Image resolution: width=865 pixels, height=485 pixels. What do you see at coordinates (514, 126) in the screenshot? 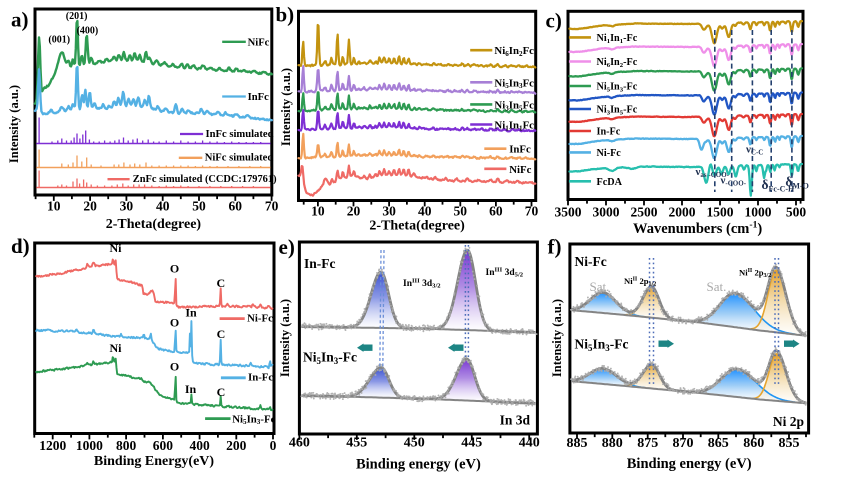
I see `svg-text: Ni1 In1 Fc` at bounding box center [514, 126].